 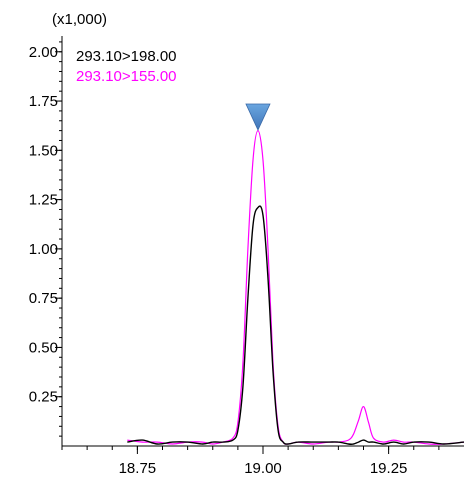 I want to click on legend-entry-2: 293.10>155.00, so click(x=126, y=76).